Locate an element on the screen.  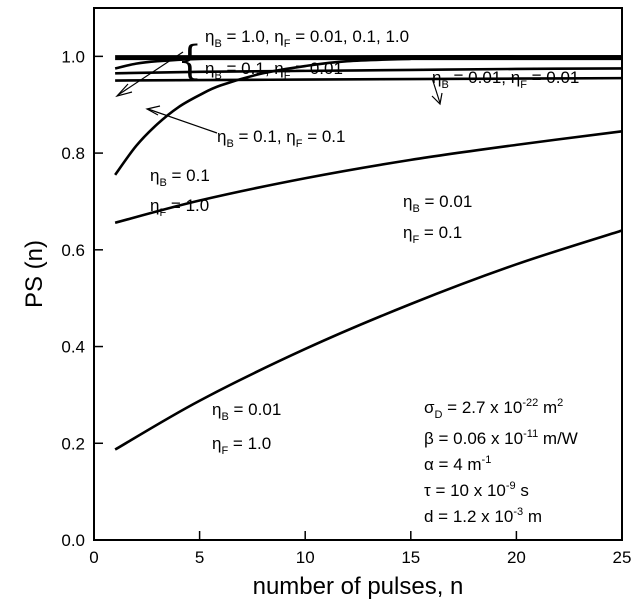
arrow-top-left is located at coordinates (150, 73).